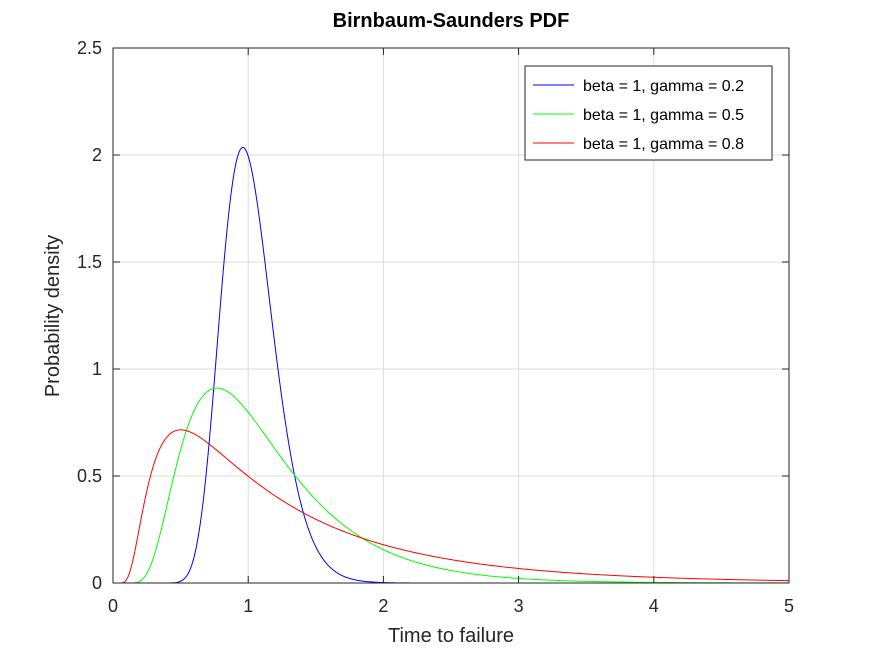 This screenshot has width=872, height=654. Describe the element at coordinates (451, 636) in the screenshot. I see `x-axis-label: Time to failure` at that location.